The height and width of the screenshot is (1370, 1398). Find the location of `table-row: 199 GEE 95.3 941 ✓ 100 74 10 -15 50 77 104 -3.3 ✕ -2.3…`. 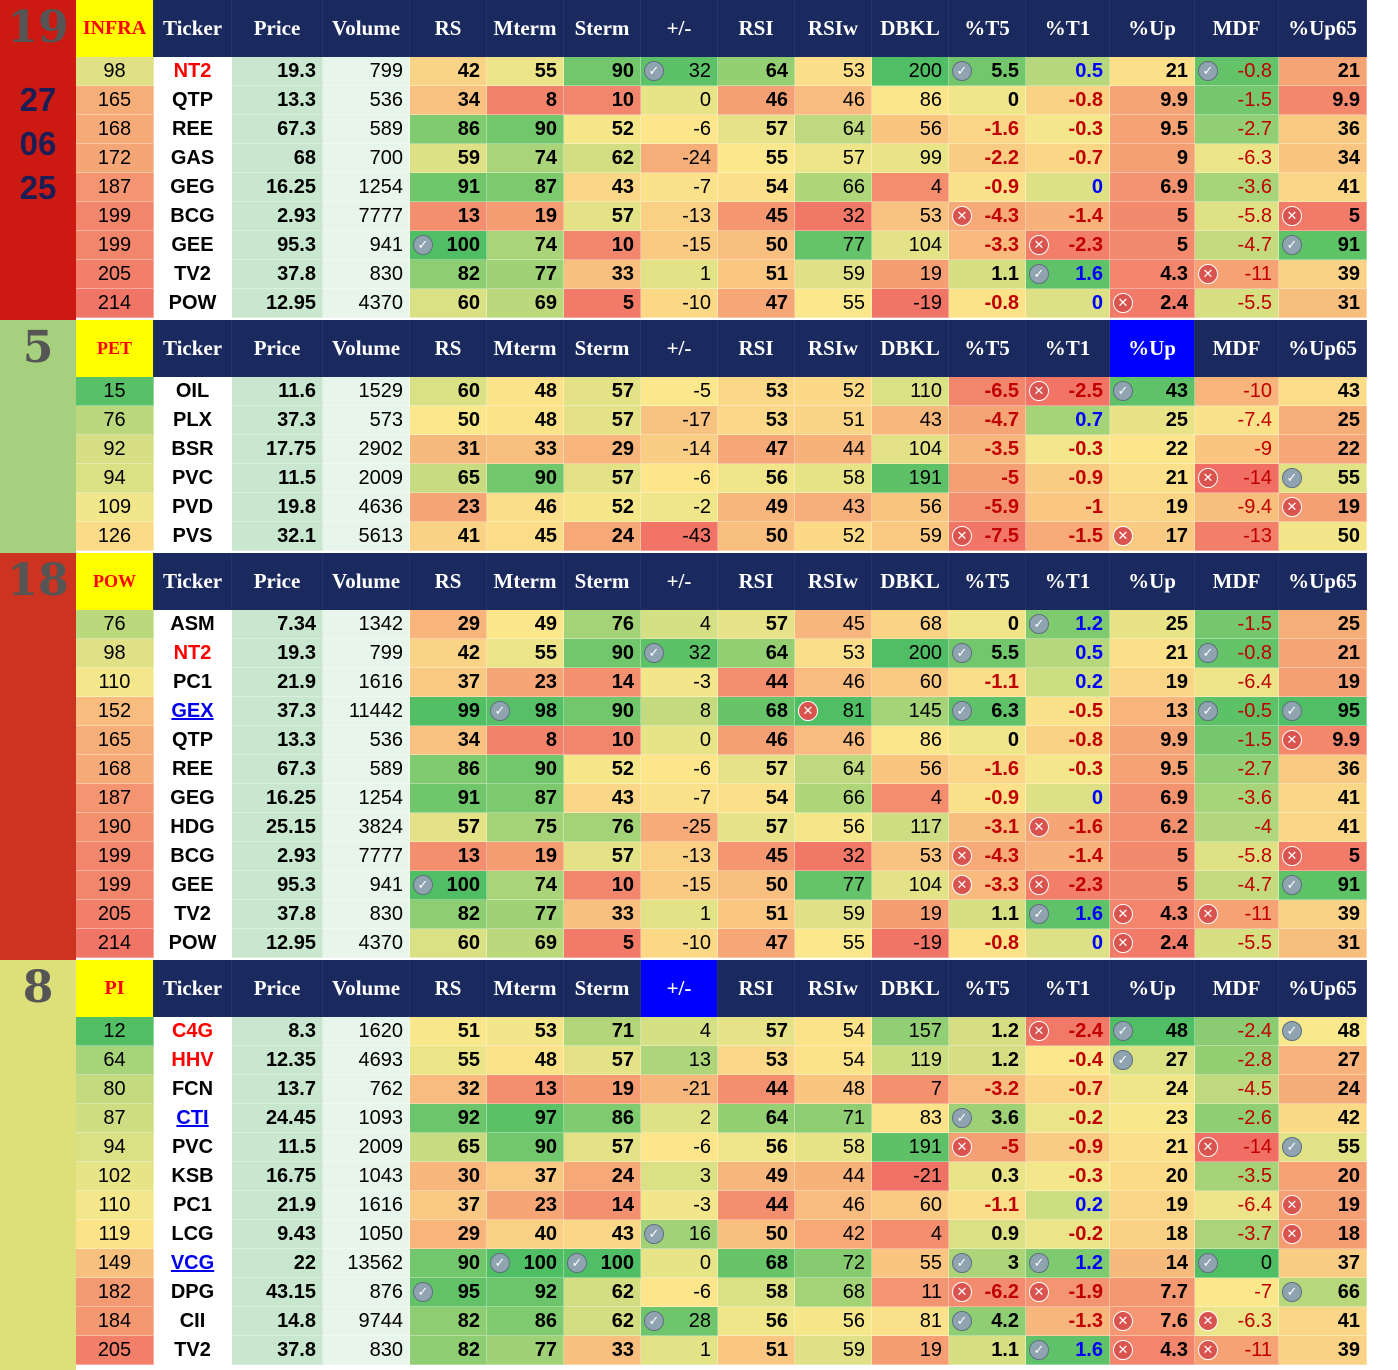

table-row: 199 GEE 95.3 941 ✓ 100 74 10 -15 50 77 104 -3.3 ✕ -2.3… is located at coordinates (721, 245).